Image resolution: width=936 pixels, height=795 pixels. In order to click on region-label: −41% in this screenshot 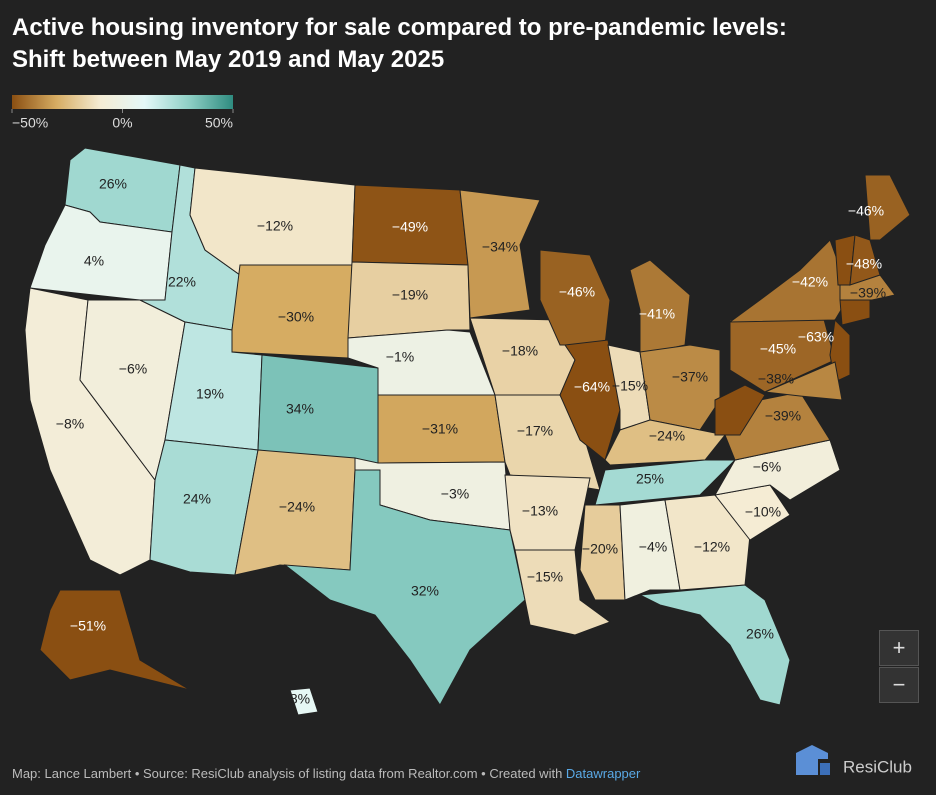, I will do `click(657, 314)`.